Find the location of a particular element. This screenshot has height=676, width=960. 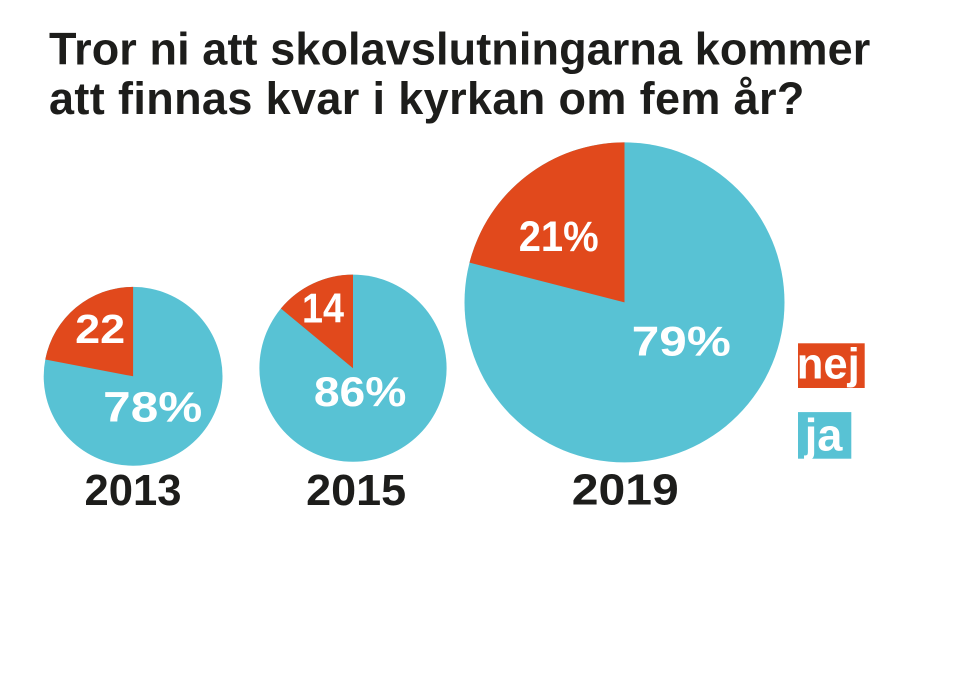

svg-text: 78% is located at coordinates (152, 408).